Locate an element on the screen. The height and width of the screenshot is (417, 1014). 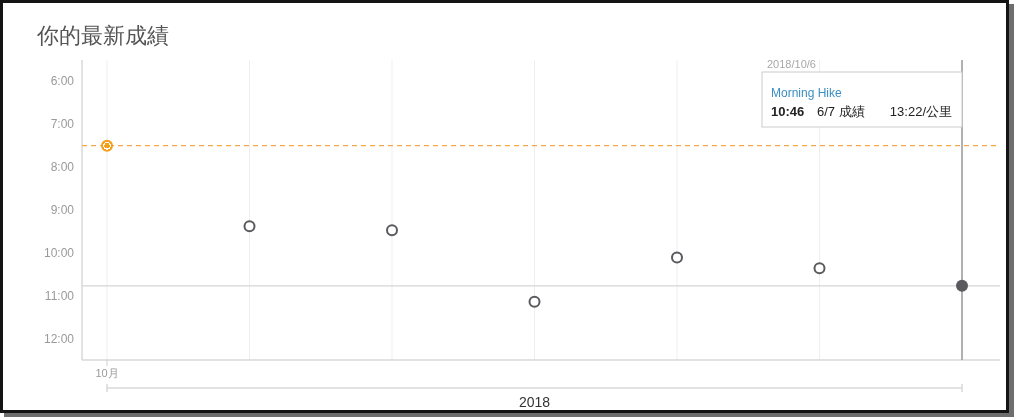
annotation: 10:46 is located at coordinates (788, 111).